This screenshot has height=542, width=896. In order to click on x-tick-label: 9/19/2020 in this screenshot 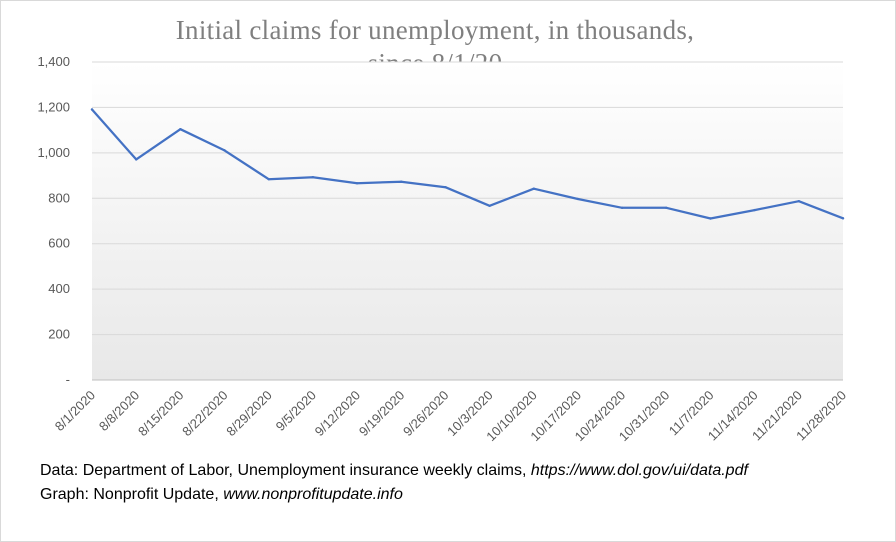, I will do `click(382, 414)`.